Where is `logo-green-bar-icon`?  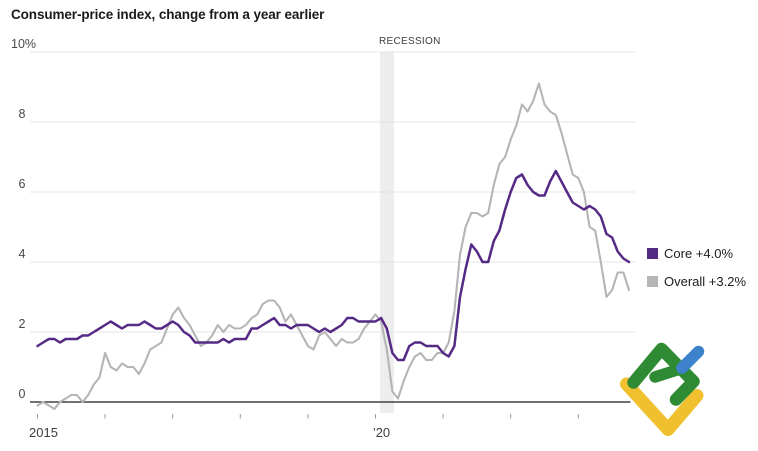 logo-green-bar-icon is located at coordinates (667, 373).